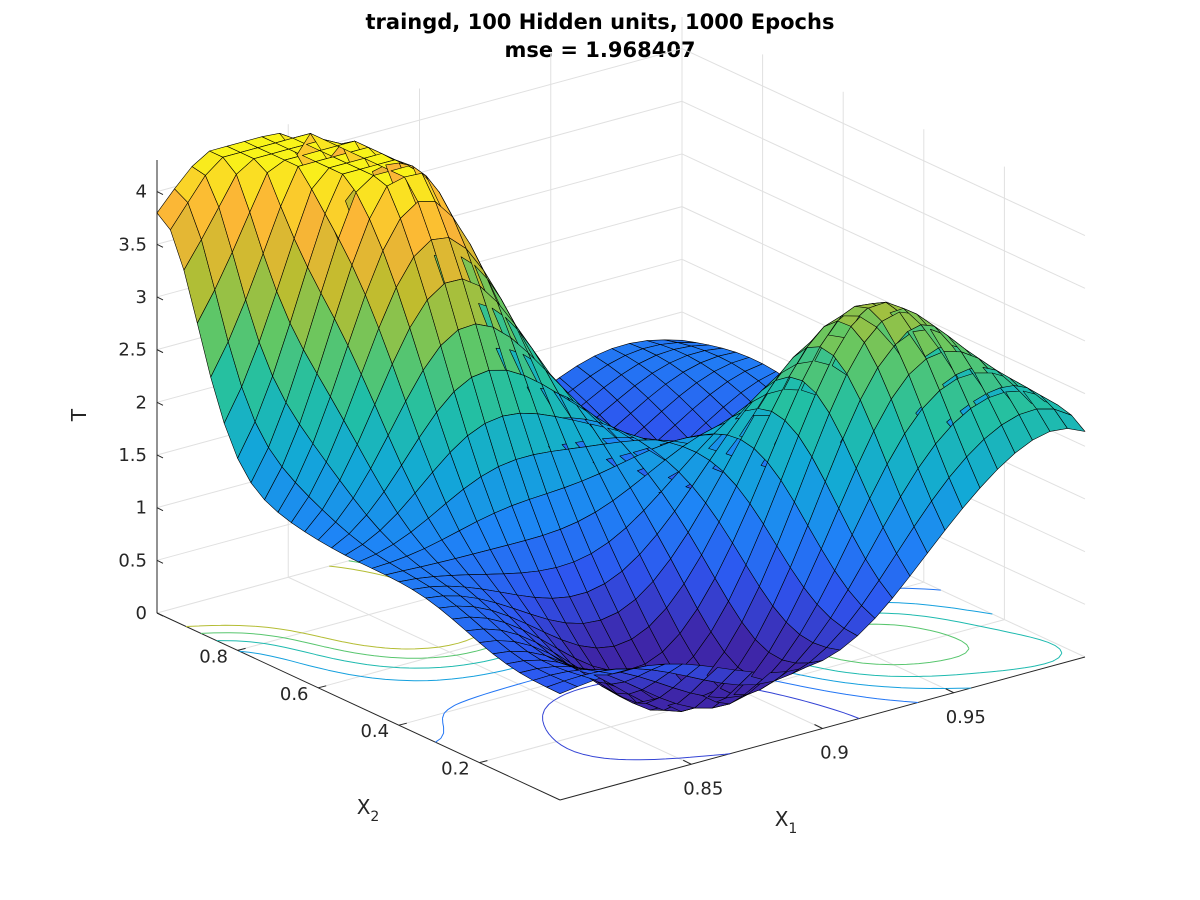  I want to click on x2-tick-label: 0.6, so click(294, 694).